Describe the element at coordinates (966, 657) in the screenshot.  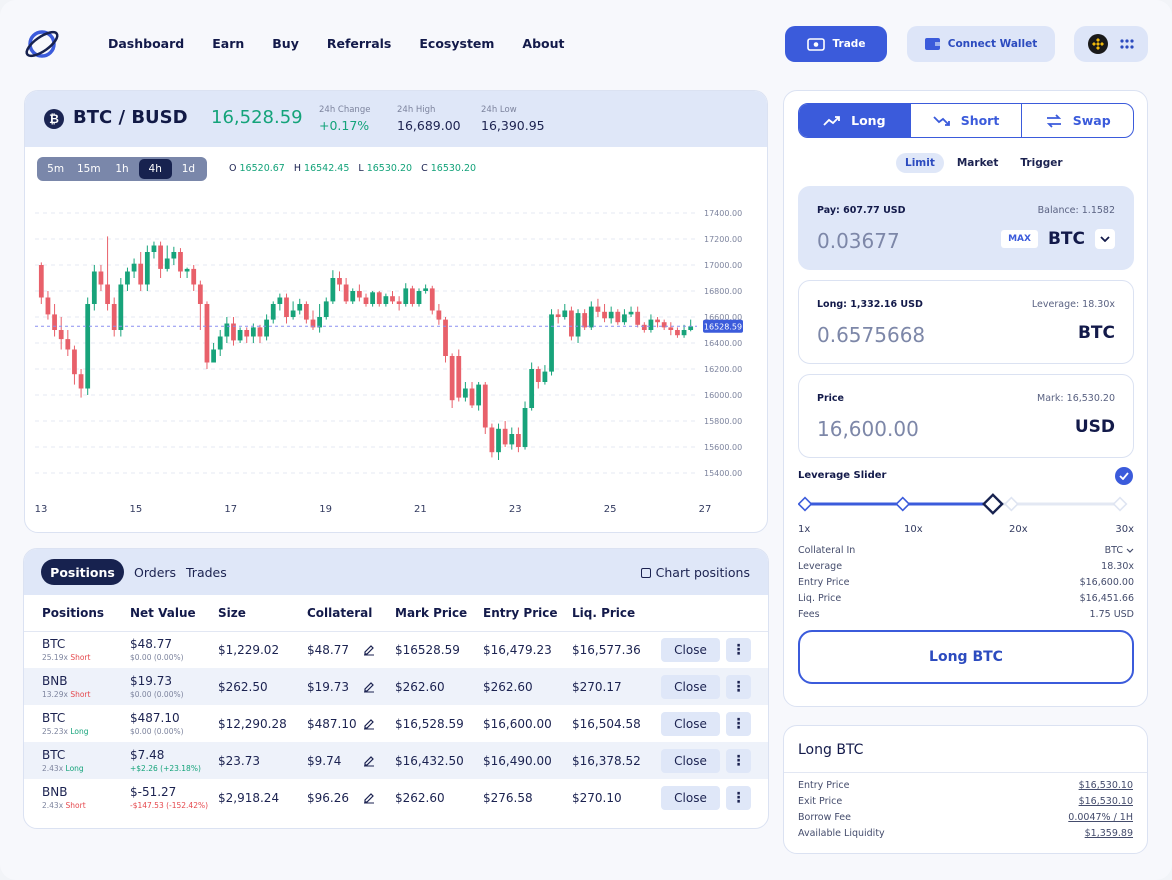
I see `submit-long-button: Long BTC` at that location.